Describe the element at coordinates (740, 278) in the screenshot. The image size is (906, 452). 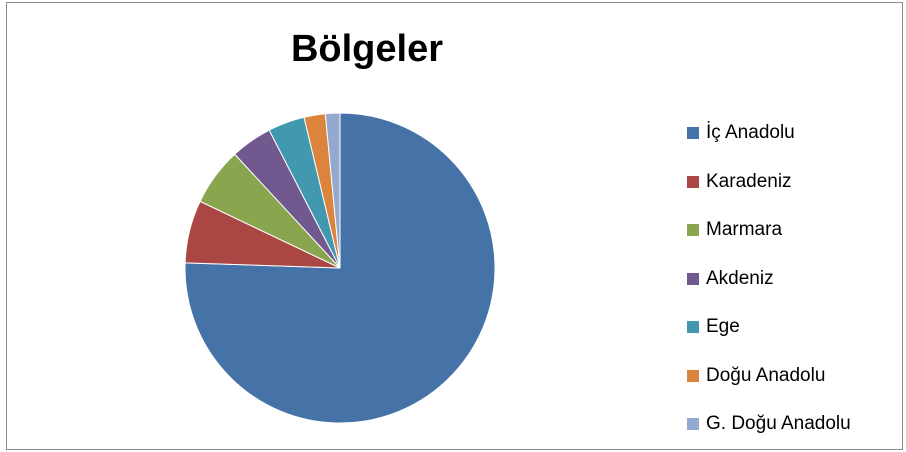
I see `legend-label: Akdeniz` at that location.